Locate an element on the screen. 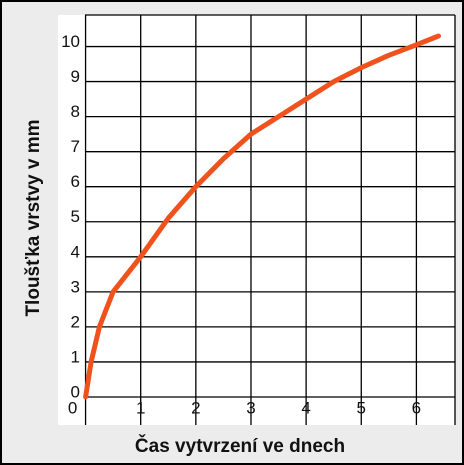  x-tick-label: 1 is located at coordinates (140, 407).